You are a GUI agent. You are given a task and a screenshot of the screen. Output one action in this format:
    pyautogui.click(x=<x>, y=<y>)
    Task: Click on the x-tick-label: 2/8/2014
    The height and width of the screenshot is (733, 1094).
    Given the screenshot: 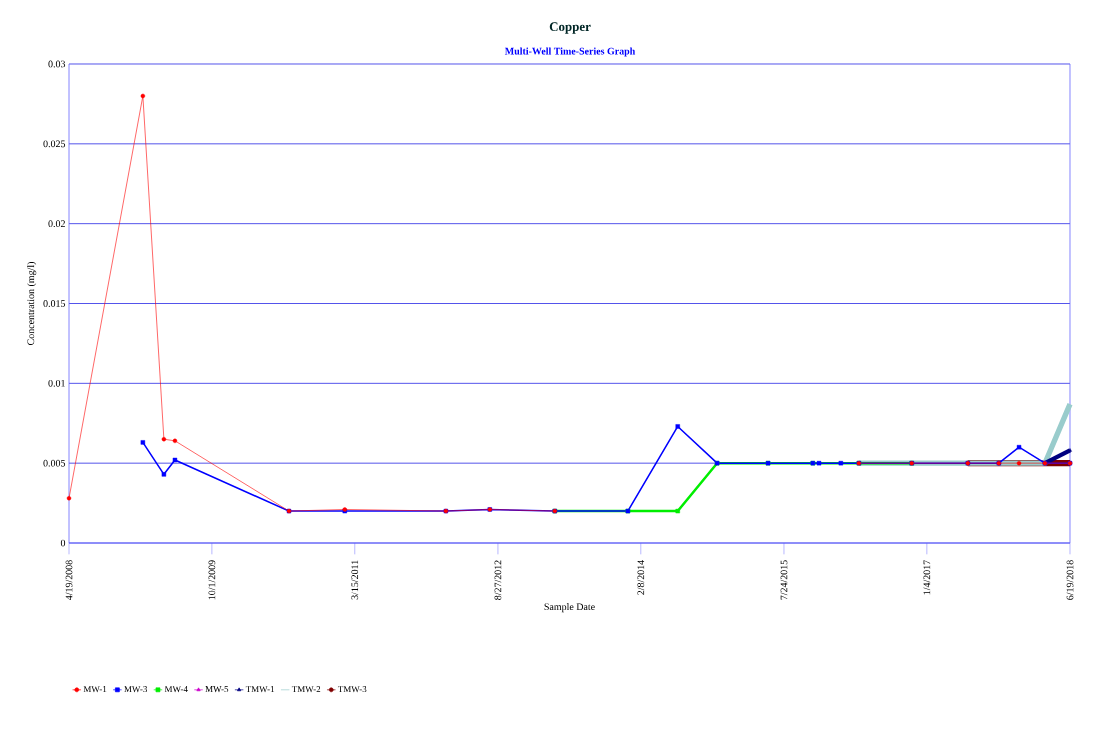 What is the action you would take?
    pyautogui.click(x=641, y=577)
    